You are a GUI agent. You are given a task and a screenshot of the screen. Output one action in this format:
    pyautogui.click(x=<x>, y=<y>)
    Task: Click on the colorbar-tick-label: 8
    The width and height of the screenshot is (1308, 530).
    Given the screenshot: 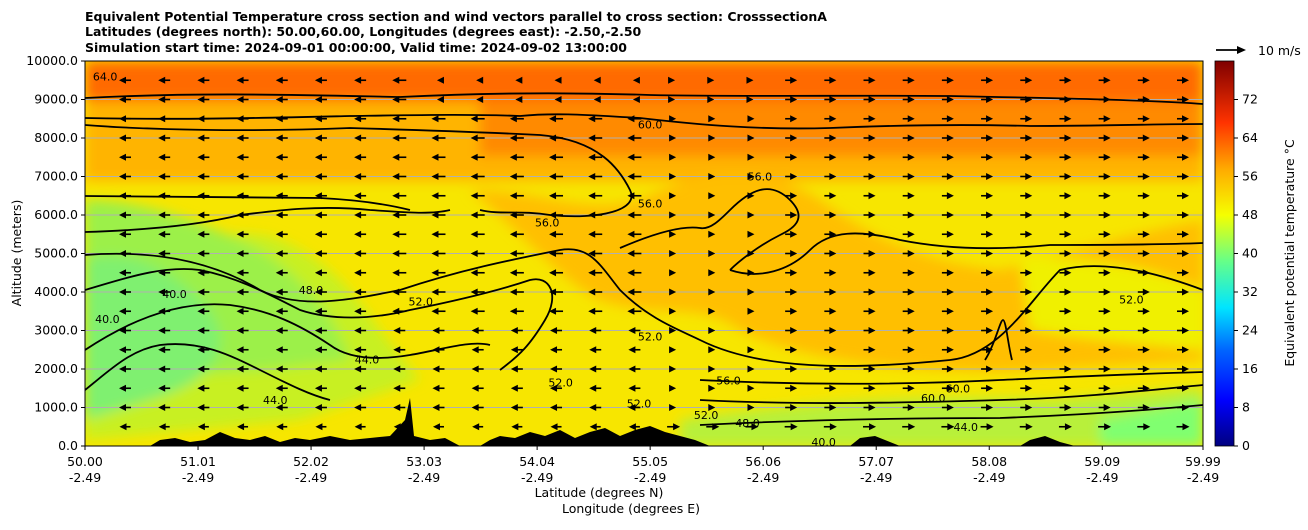 What is the action you would take?
    pyautogui.click(x=1246, y=407)
    